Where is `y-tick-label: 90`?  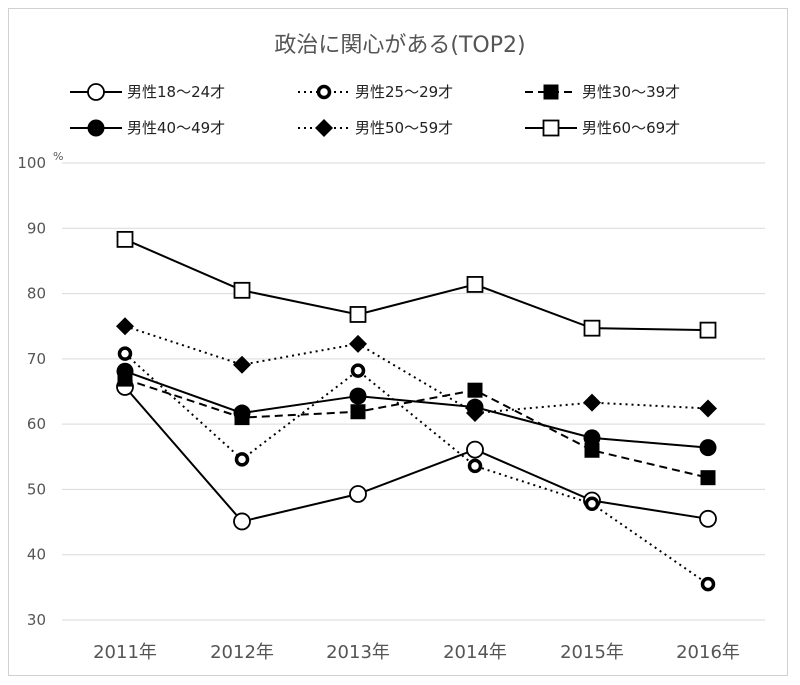
y-tick-label: 90 is located at coordinates (36, 228).